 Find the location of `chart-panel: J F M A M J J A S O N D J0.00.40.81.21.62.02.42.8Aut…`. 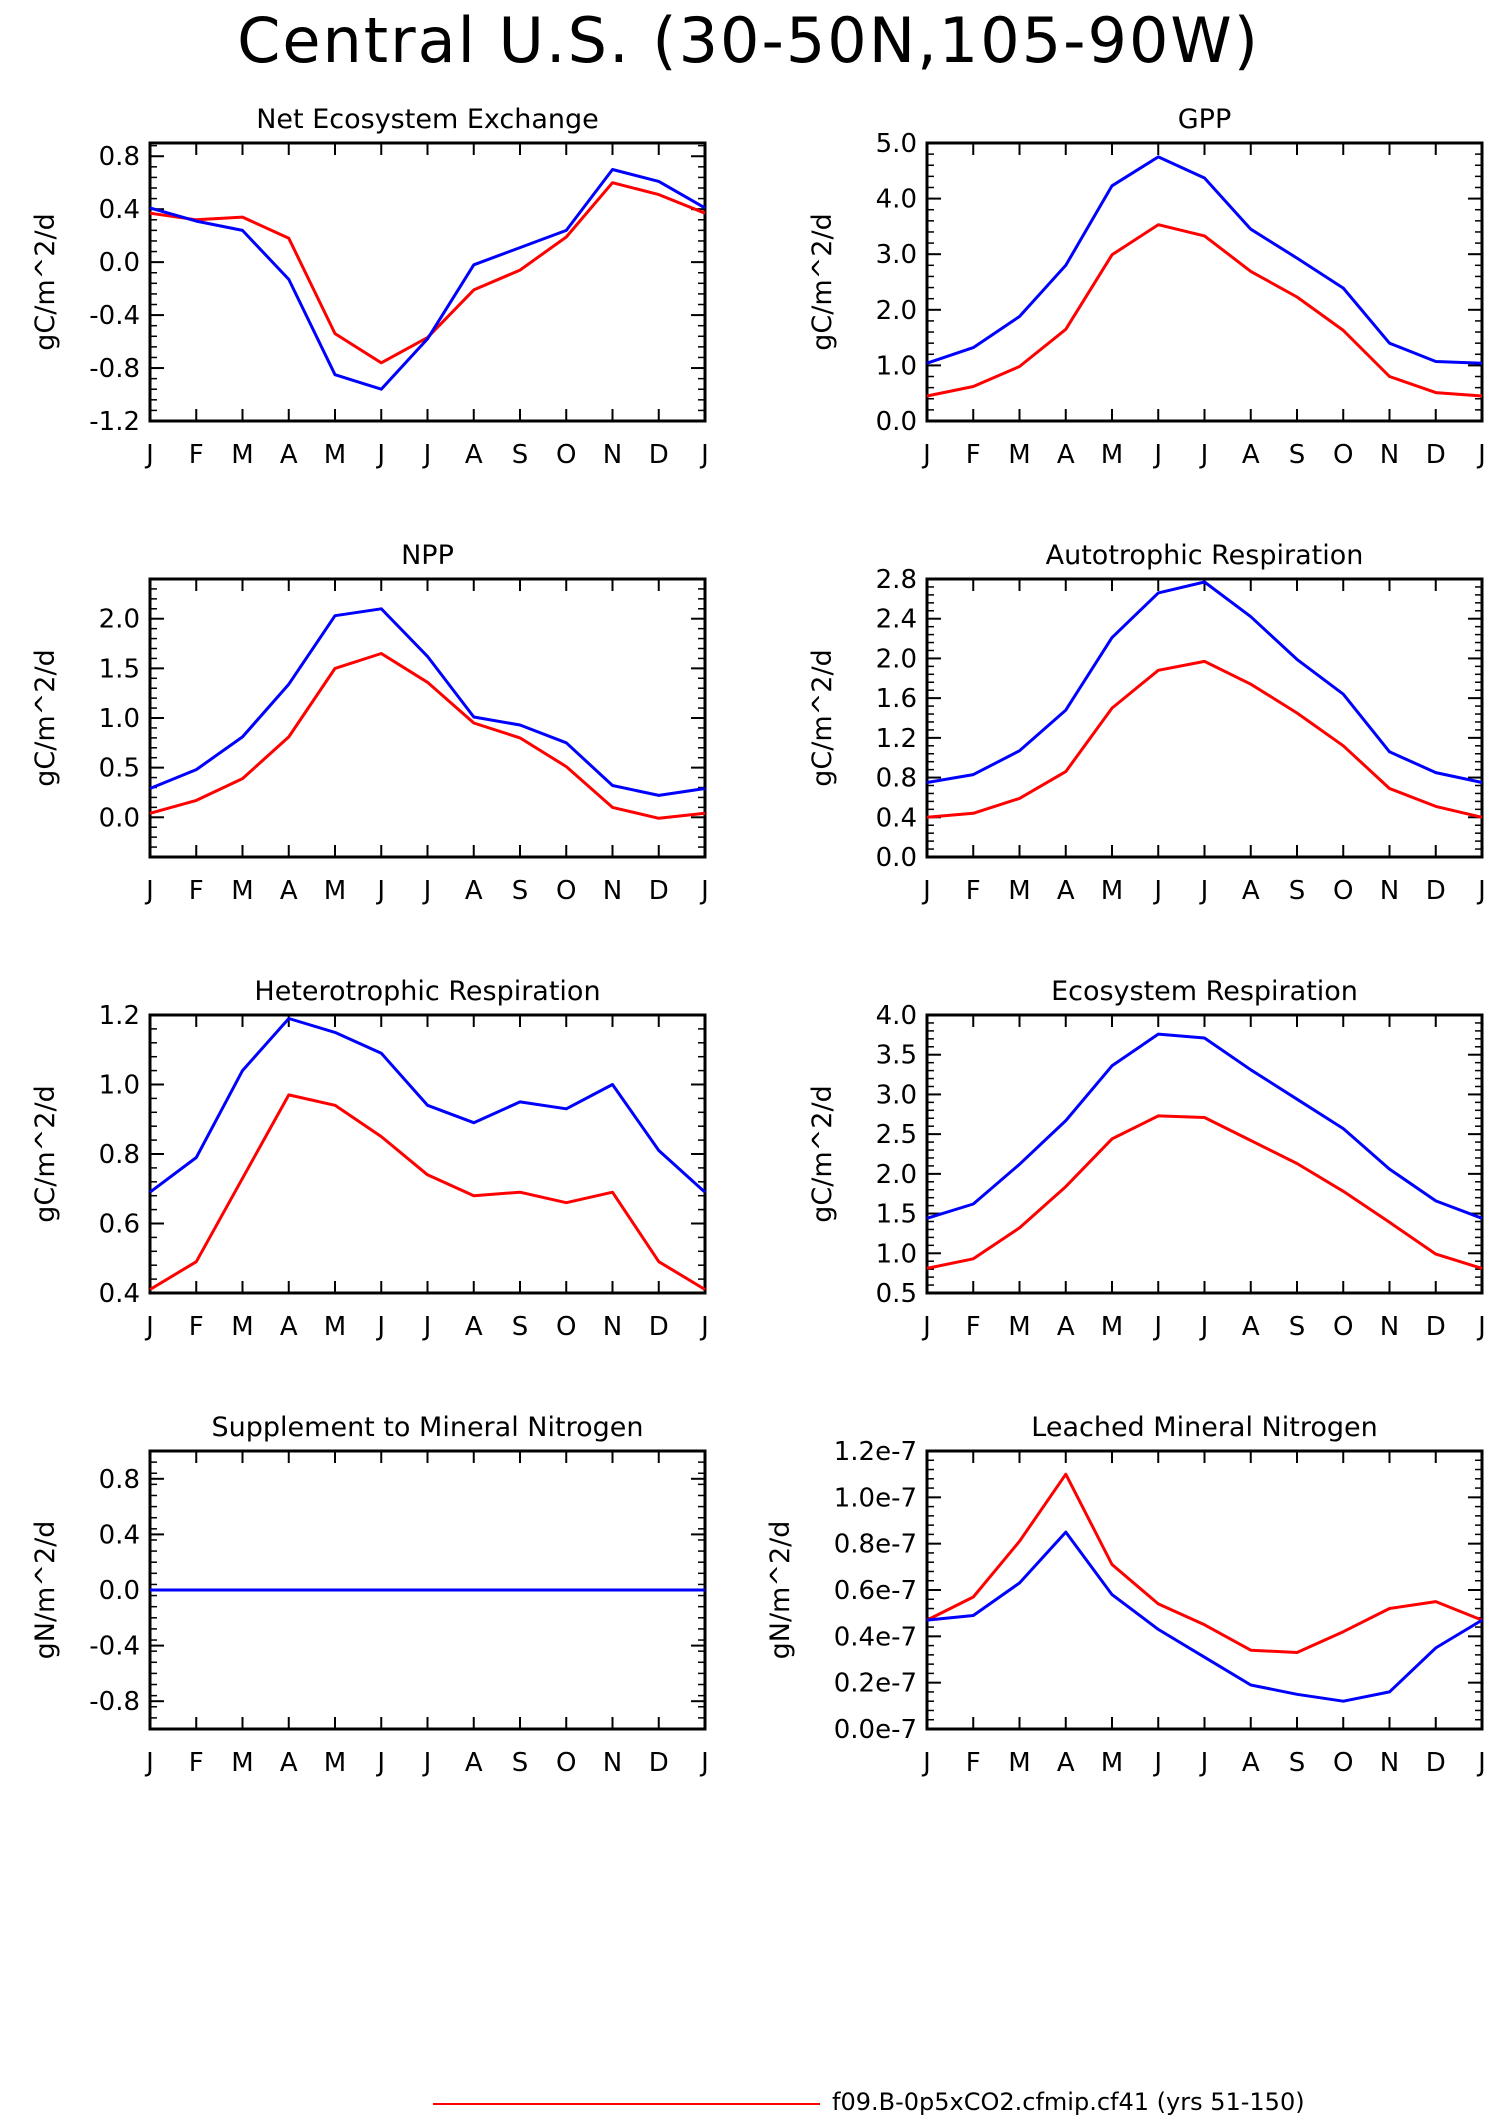

chart-panel: J F M A M J J A S O N D J0.00.40.81.21.62.02.42.8Aut… is located at coordinates (1146, 723).